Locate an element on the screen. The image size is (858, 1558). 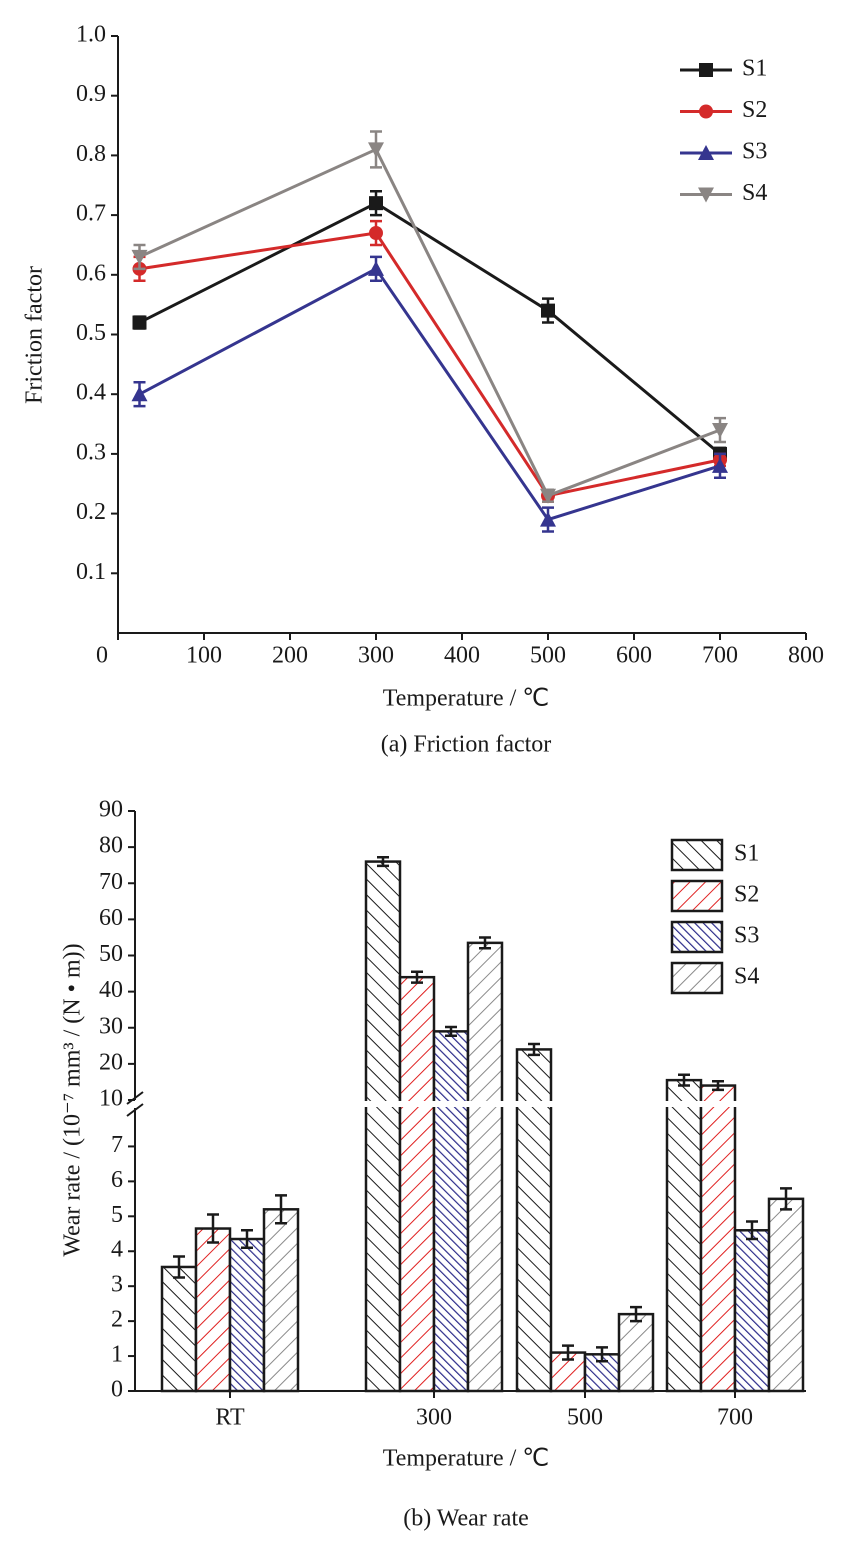
y-tick-label: 0.7 is located at coordinates (91, 214).